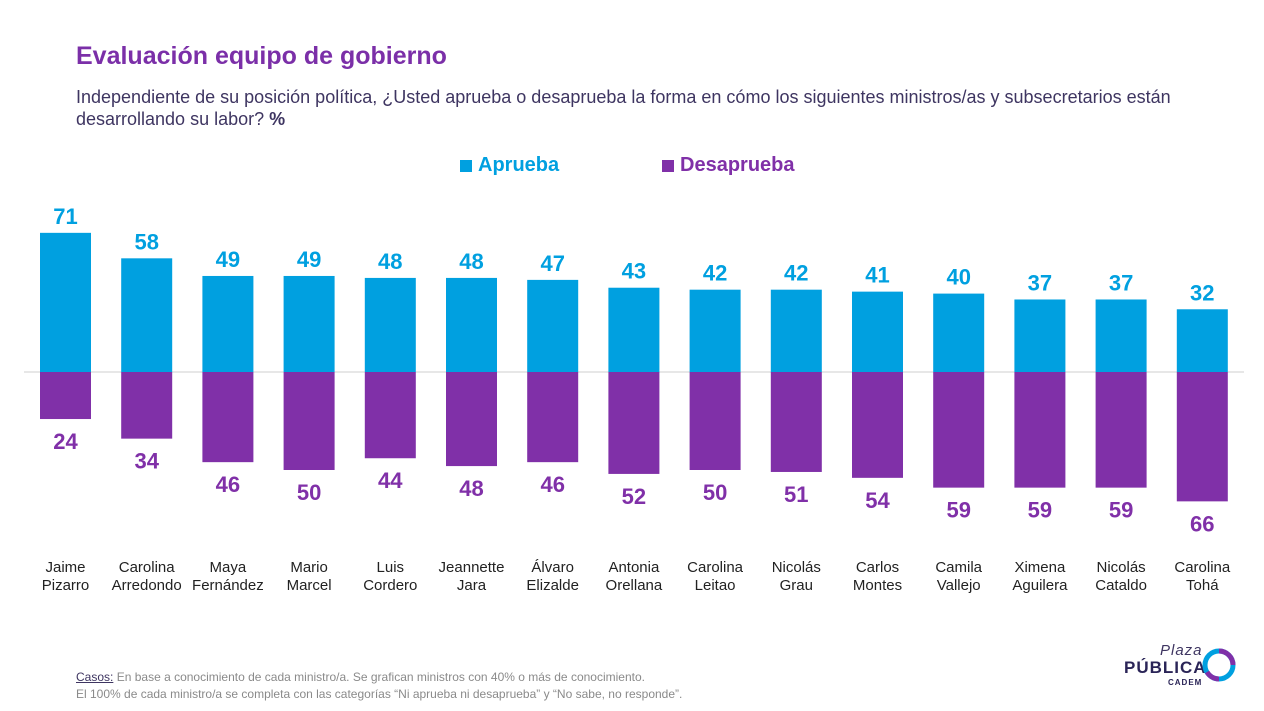 This screenshot has width=1264, height=711. What do you see at coordinates (471, 488) in the screenshot?
I see `data-label-desaprueba: 48` at bounding box center [471, 488].